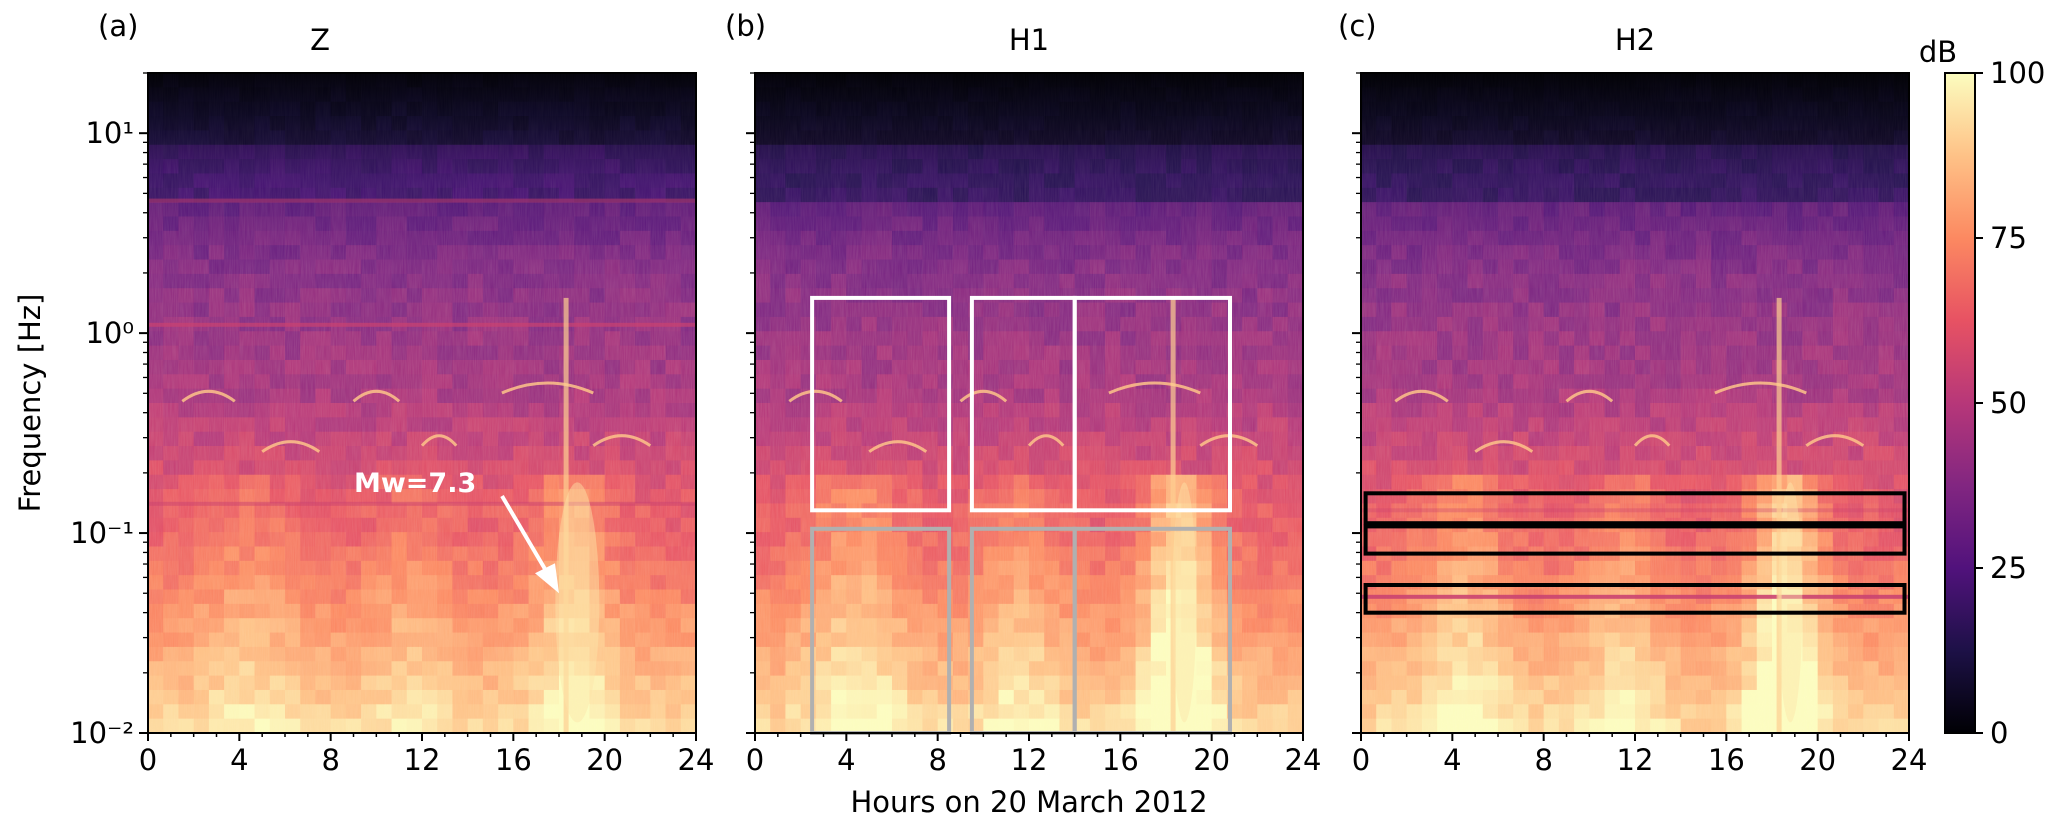 This screenshot has width=2067, height=829. I want to click on magnitude-label: Mw=7.3, so click(415, 483).